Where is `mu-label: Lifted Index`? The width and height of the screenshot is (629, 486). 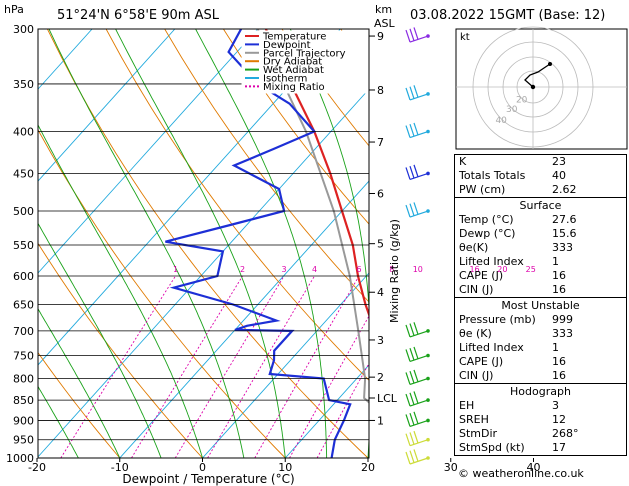
mu-label: Lifted Index is located at coordinates (491, 347).